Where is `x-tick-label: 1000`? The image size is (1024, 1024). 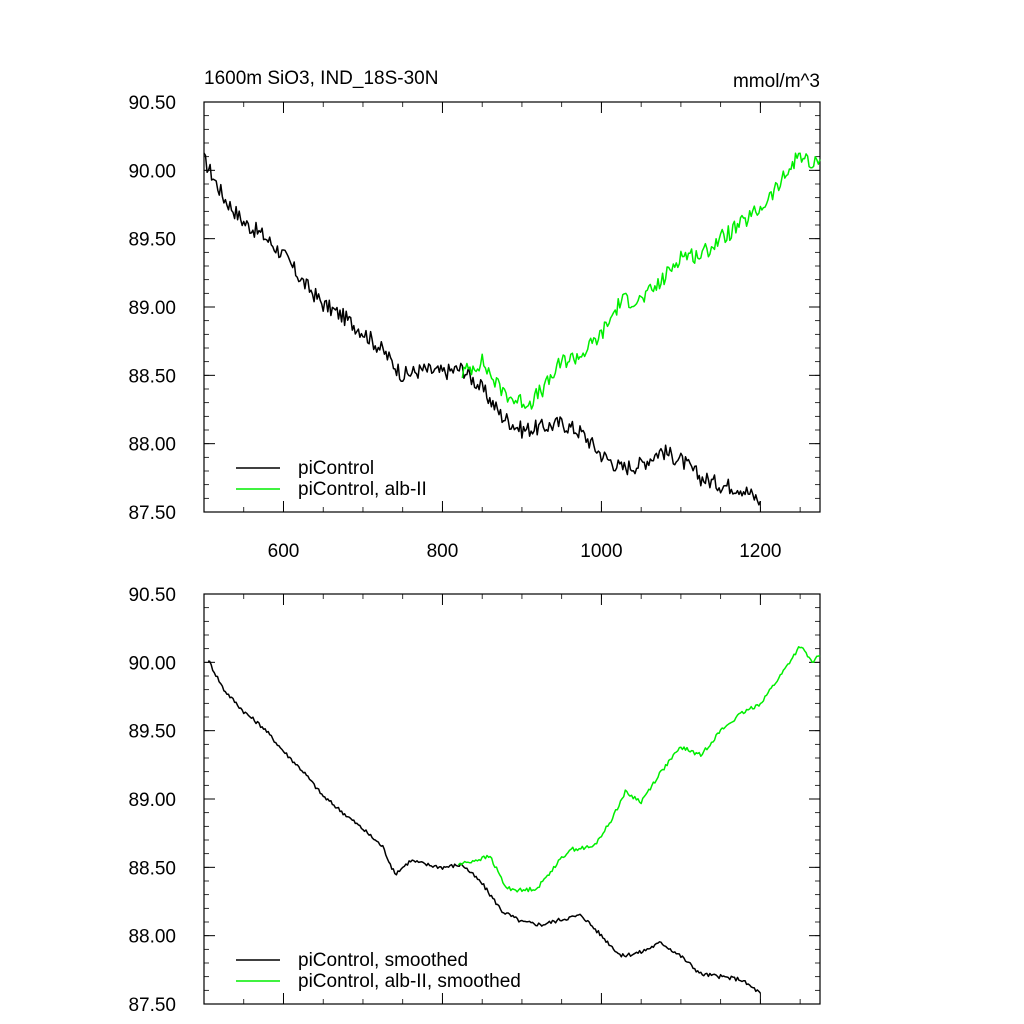 x-tick-label: 1000 is located at coordinates (601, 551).